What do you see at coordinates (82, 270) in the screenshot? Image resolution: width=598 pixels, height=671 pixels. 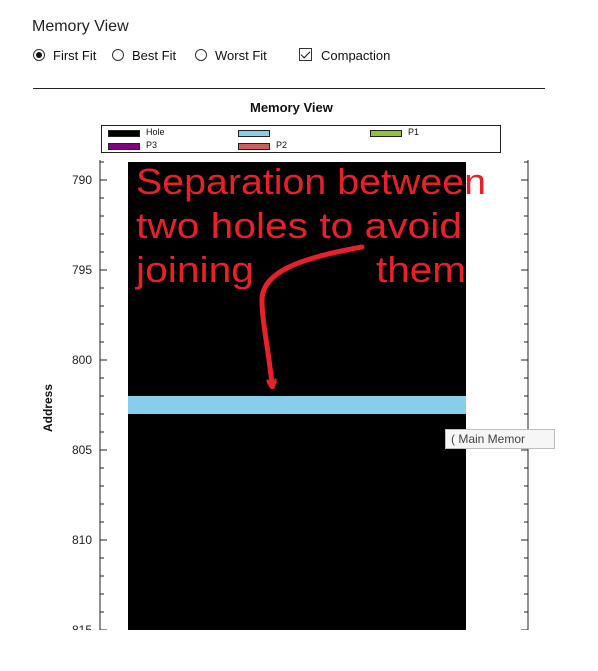 I see `y-tick-label: 795` at bounding box center [82, 270].